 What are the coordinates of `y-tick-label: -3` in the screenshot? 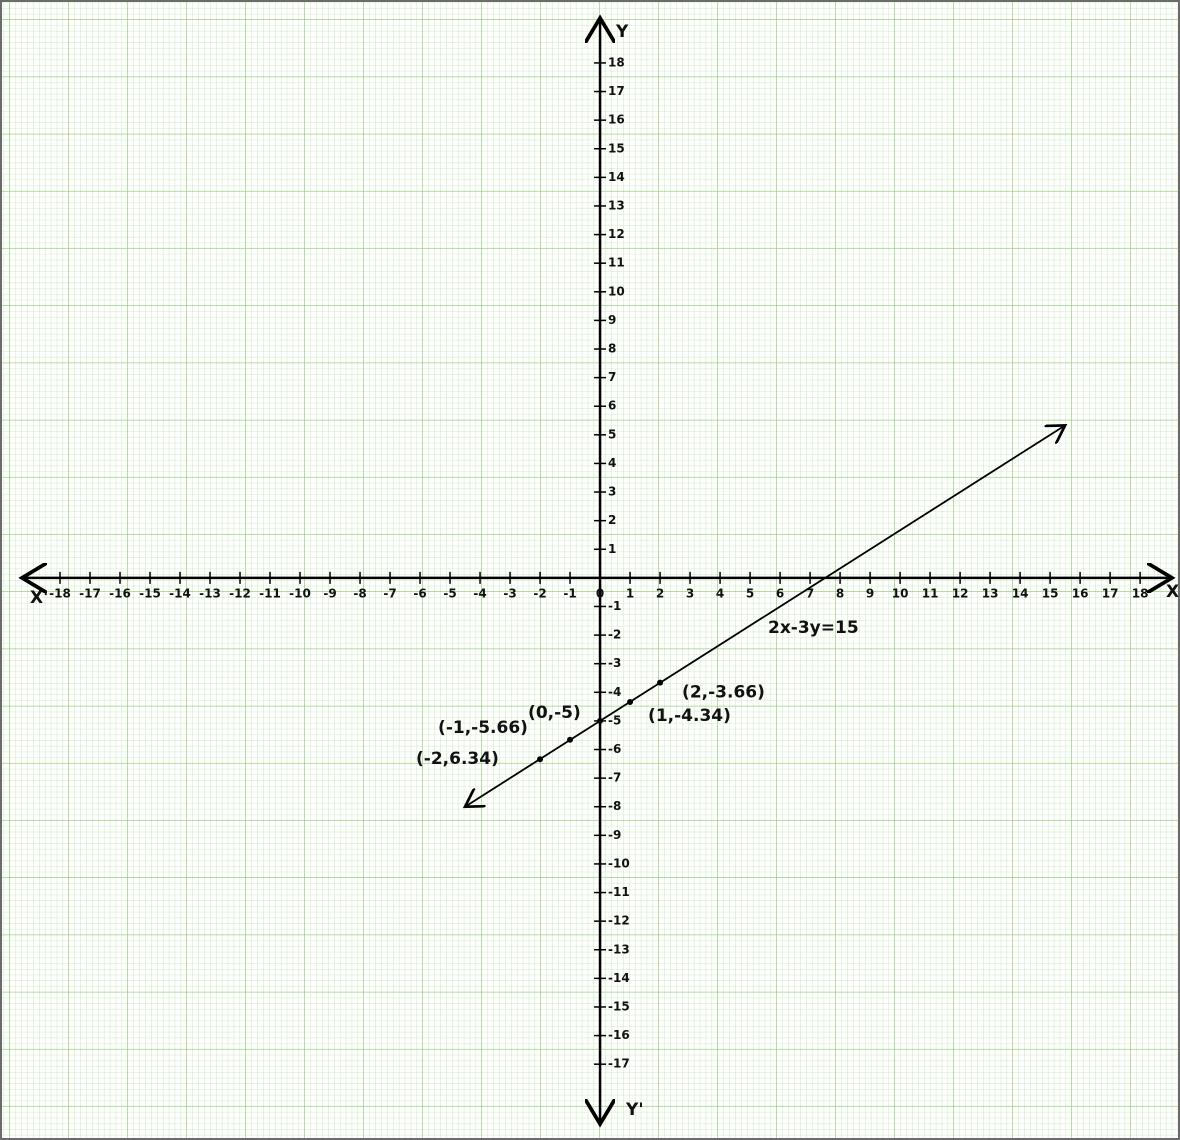 It's located at (614, 663).